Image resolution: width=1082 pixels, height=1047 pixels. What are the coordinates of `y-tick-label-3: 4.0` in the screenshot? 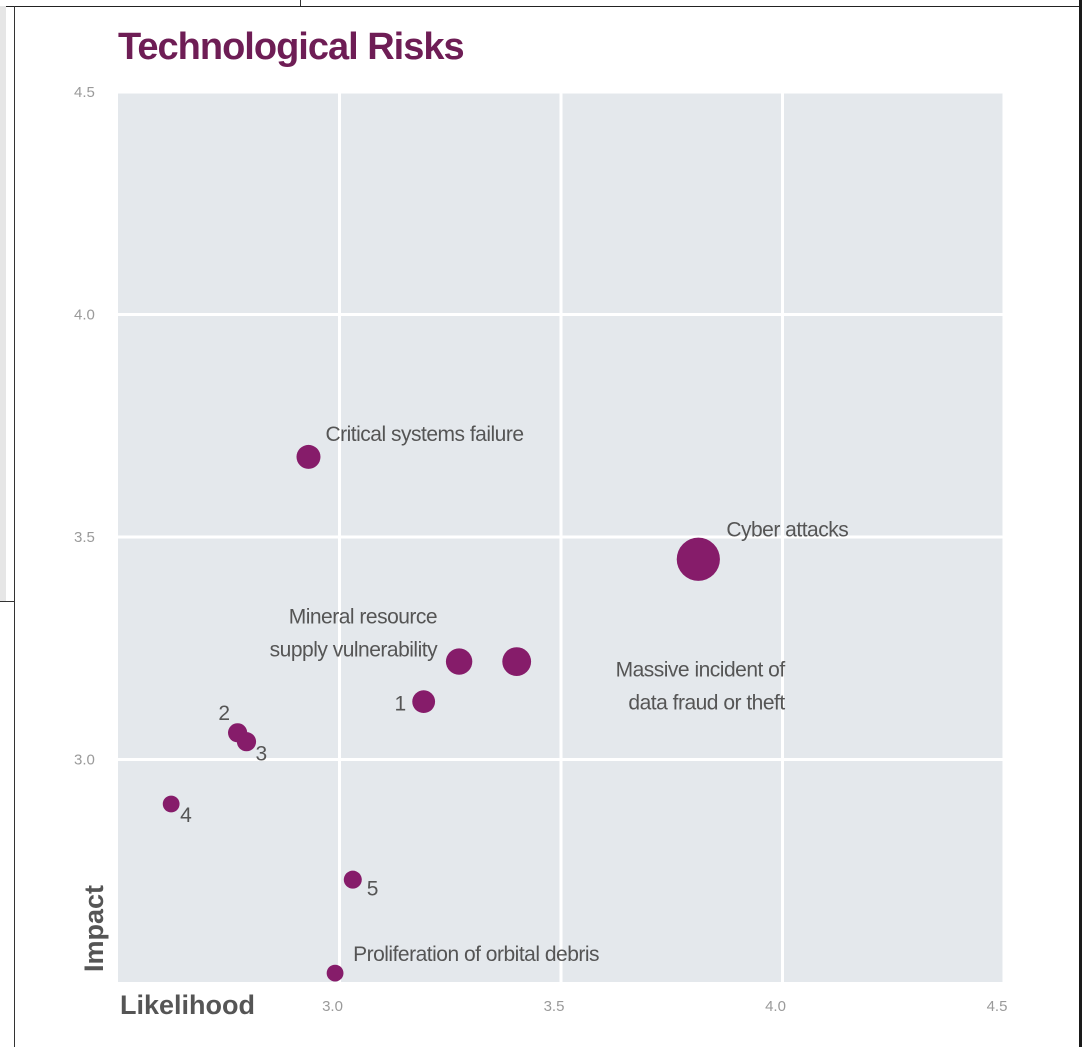 It's located at (84, 315).